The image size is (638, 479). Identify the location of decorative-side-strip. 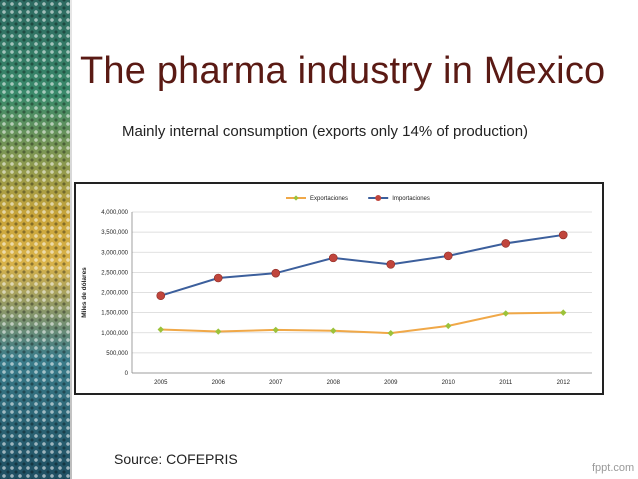
(35, 239).